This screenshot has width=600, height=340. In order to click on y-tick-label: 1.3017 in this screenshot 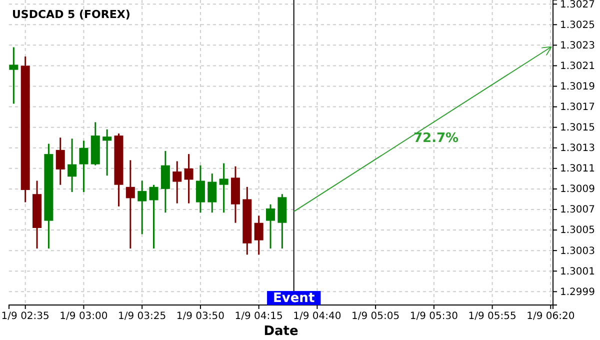, I will do `click(577, 107)`.